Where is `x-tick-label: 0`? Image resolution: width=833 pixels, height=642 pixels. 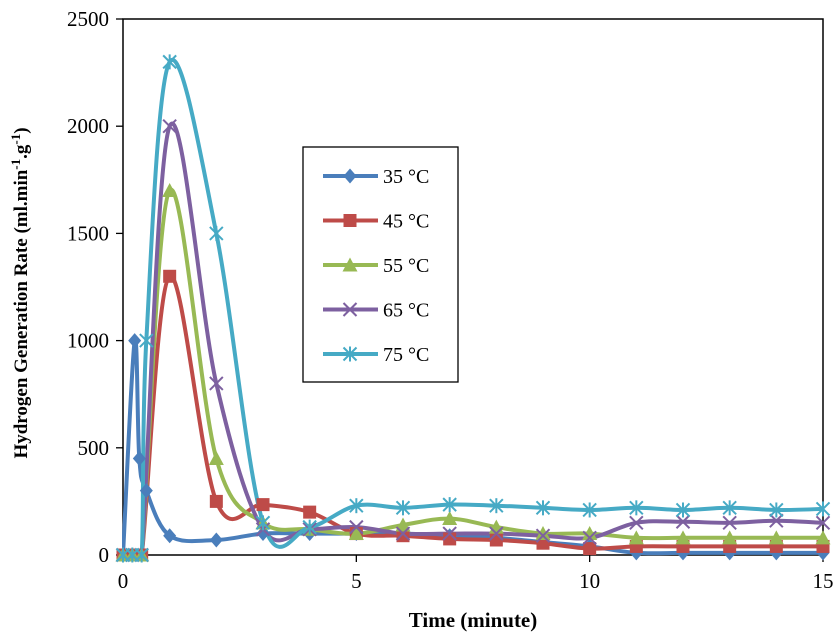
x-tick-label: 0 is located at coordinates (123, 581).